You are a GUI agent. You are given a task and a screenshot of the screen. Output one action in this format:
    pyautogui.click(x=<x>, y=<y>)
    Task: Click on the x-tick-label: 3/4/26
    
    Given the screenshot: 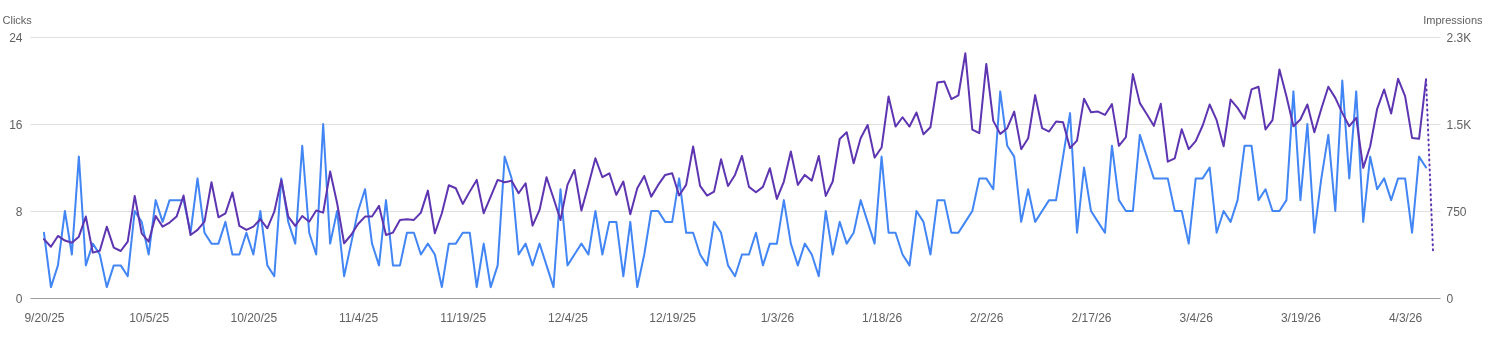 What is the action you would take?
    pyautogui.click(x=1196, y=317)
    